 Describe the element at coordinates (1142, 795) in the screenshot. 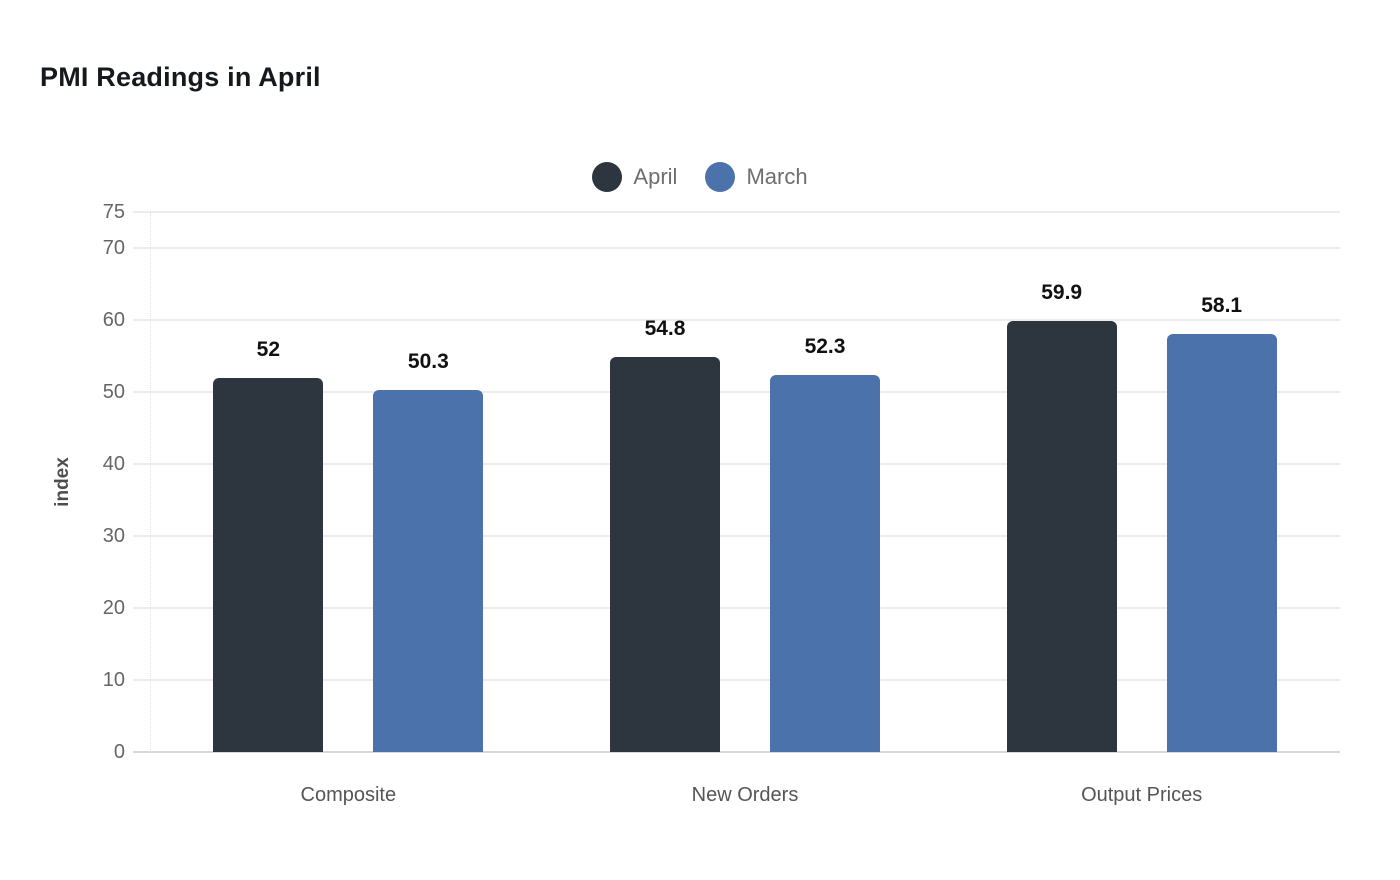

I see `x-category-label-output-prices: Output Prices` at that location.